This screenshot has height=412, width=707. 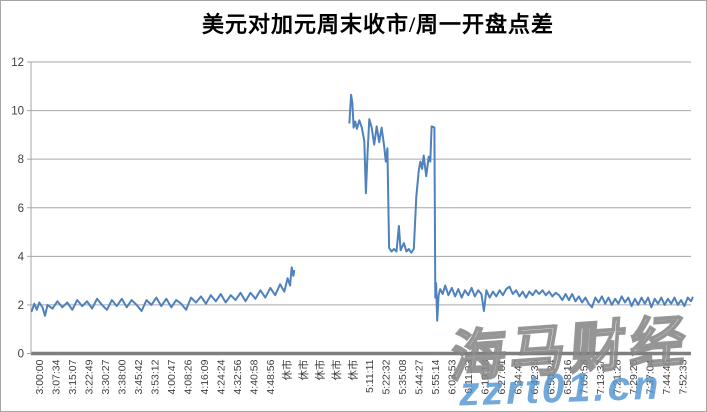 What do you see at coordinates (238, 376) in the screenshot?
I see `x-tick-label: 4:32:56` at bounding box center [238, 376].